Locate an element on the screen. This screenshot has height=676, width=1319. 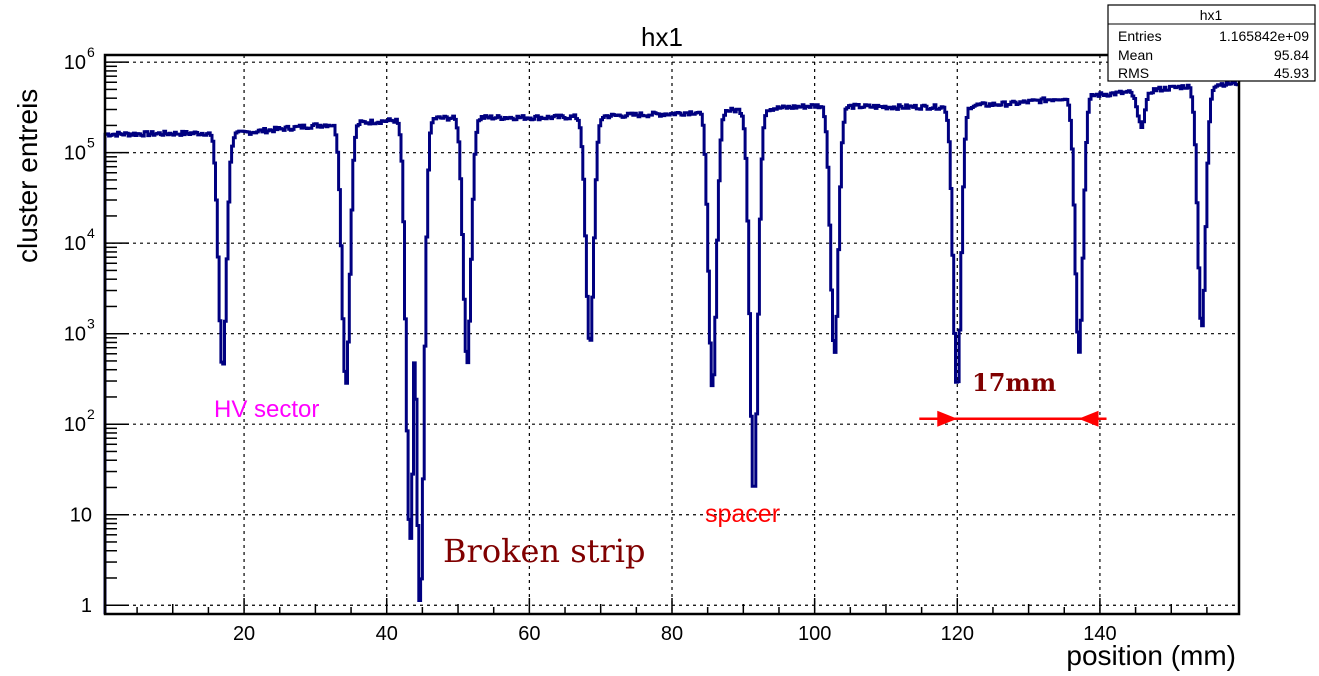
y-tick-label-exponent: 2 is located at coordinates (91, 414).